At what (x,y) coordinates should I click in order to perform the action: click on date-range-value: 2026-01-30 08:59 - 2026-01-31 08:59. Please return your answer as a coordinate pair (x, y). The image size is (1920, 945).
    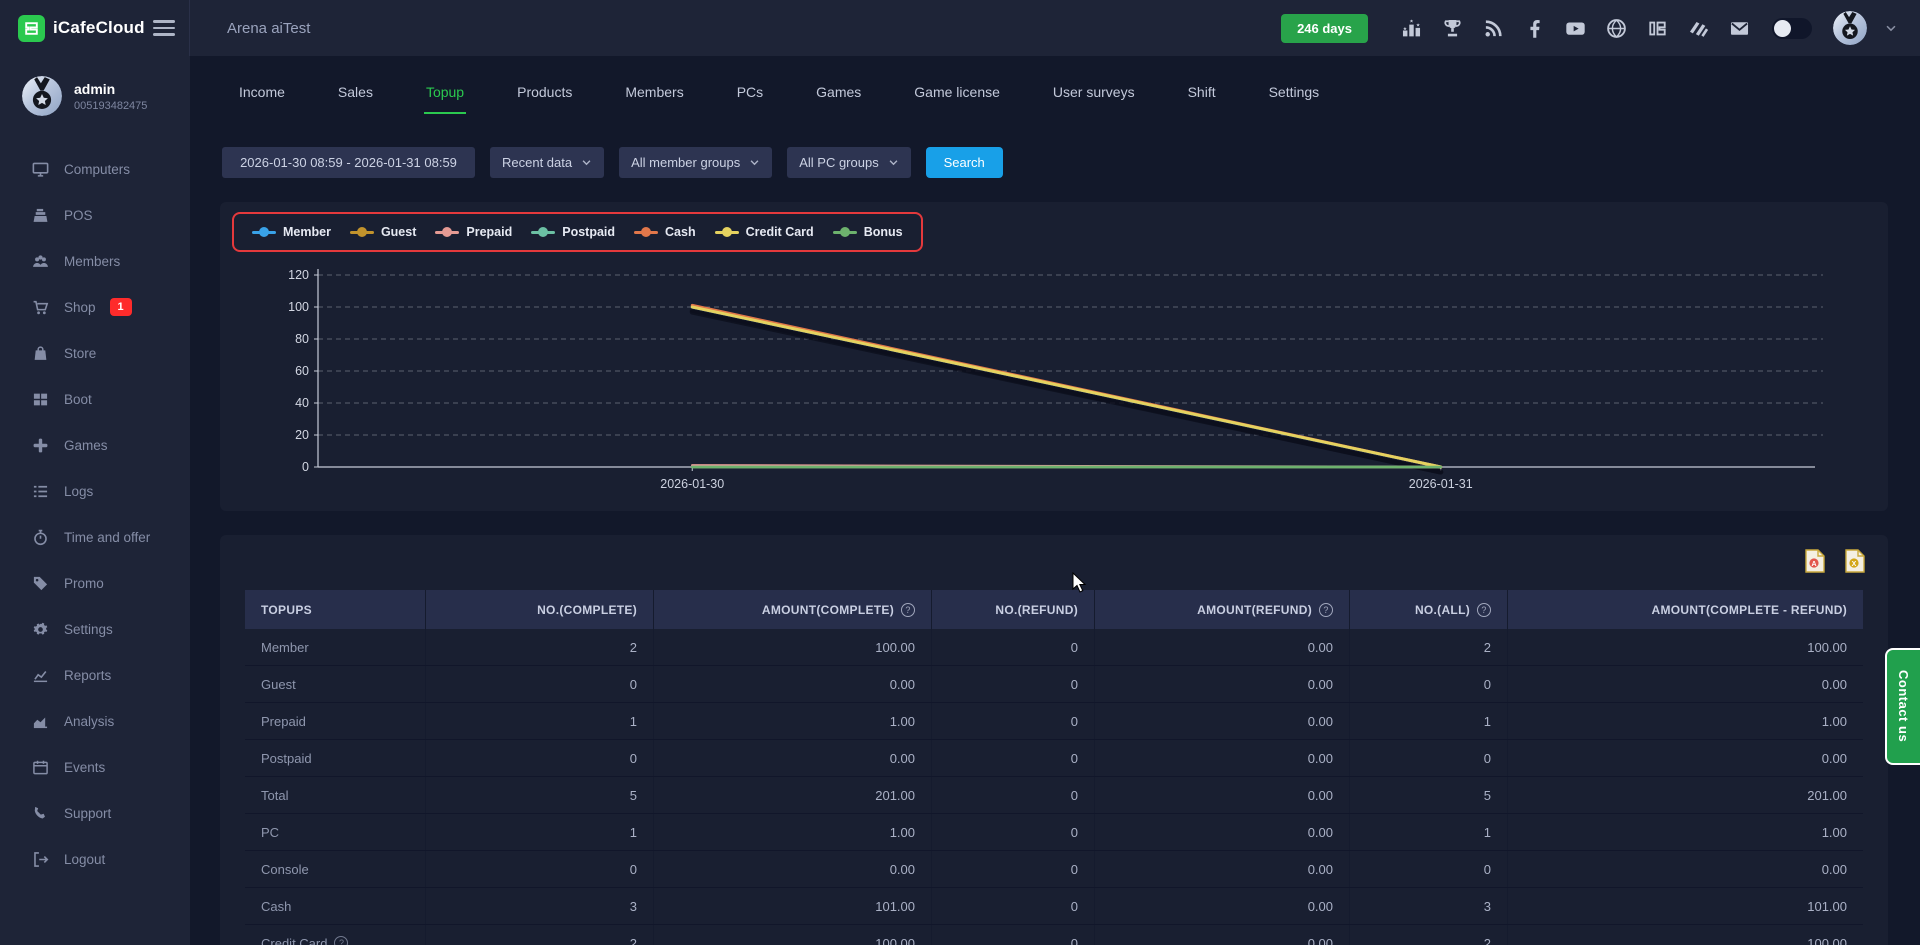
    Looking at the image, I should click on (348, 162).